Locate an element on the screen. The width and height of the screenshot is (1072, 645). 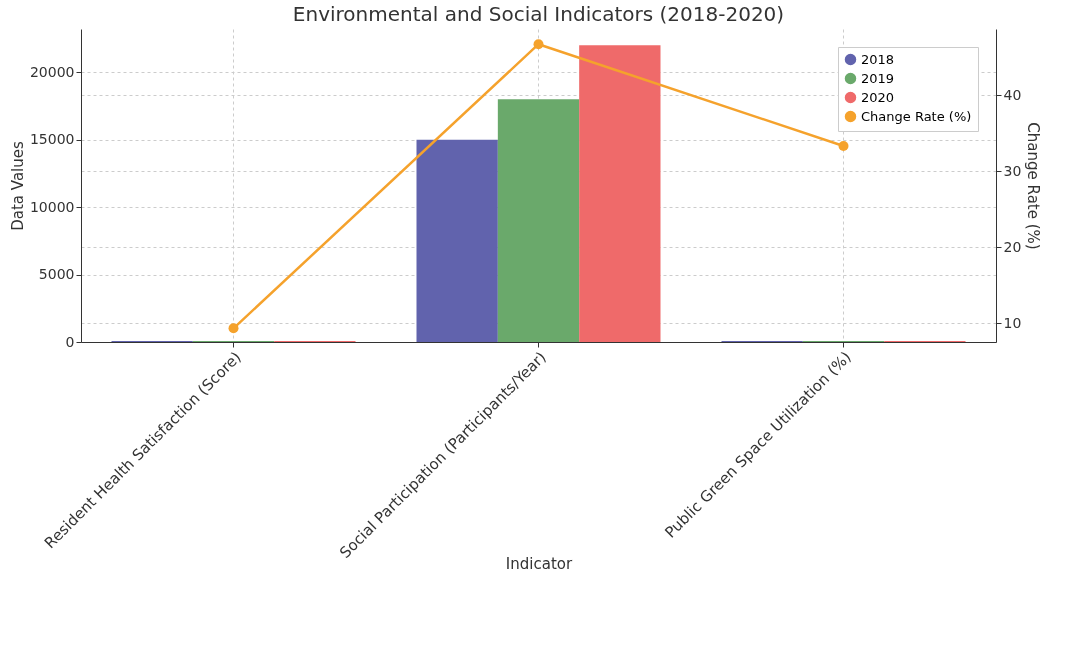
y-tick-label: 15000 is located at coordinates (52, 139).